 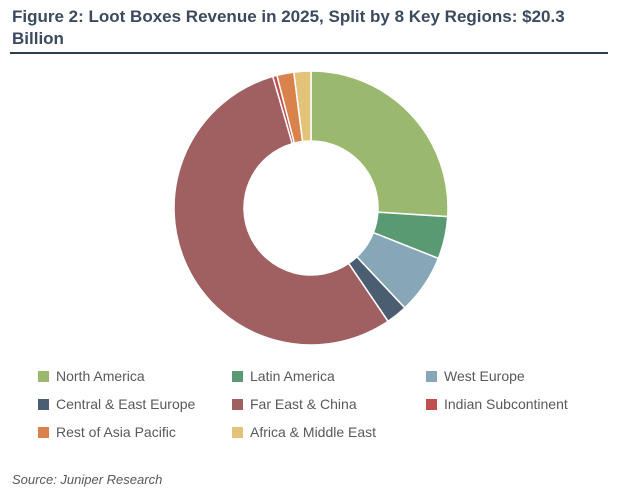 I want to click on legend-item-north-america: North America, so click(x=135, y=376).